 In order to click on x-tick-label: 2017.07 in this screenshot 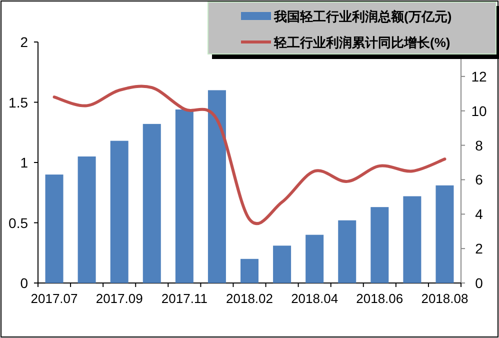, I will do `click(54, 298)`.